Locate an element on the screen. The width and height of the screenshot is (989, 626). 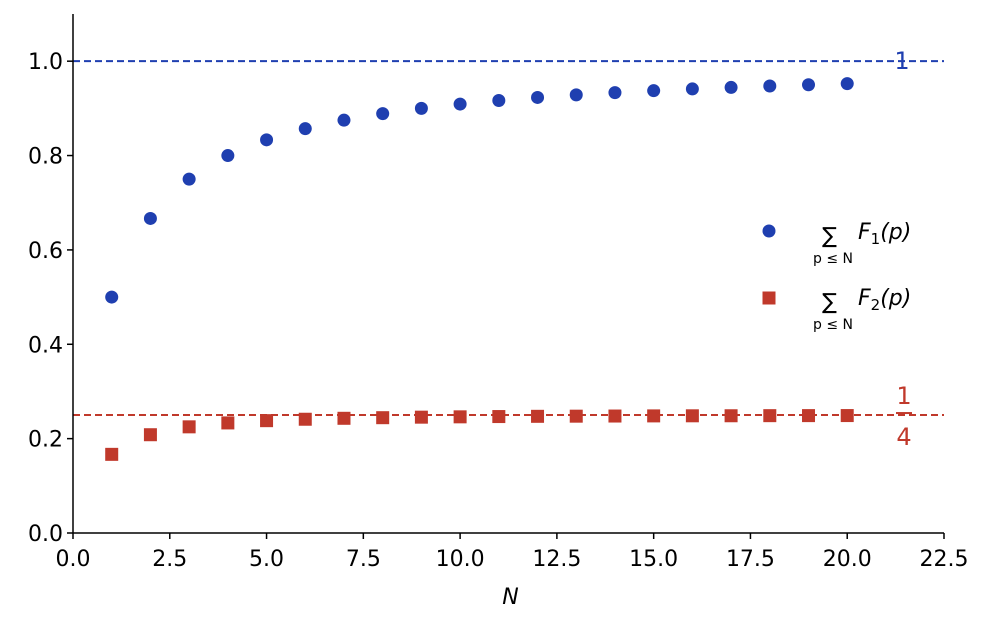
legend-f1-arg: (p) is located at coordinates (895, 232).